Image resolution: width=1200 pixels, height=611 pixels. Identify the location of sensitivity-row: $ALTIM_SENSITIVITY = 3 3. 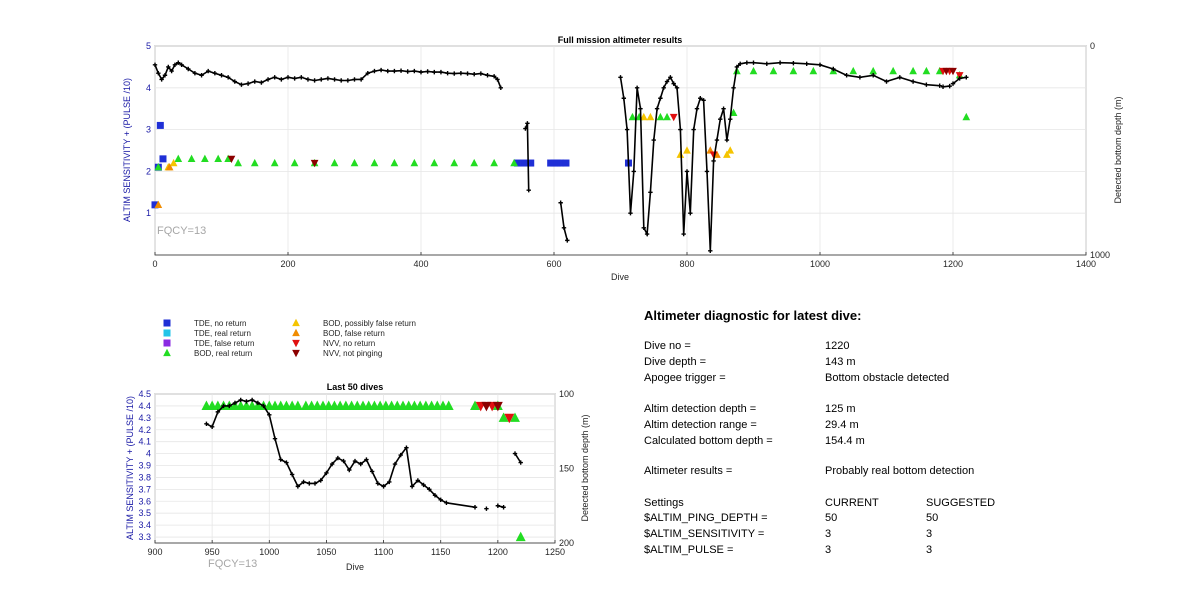
(904, 535).